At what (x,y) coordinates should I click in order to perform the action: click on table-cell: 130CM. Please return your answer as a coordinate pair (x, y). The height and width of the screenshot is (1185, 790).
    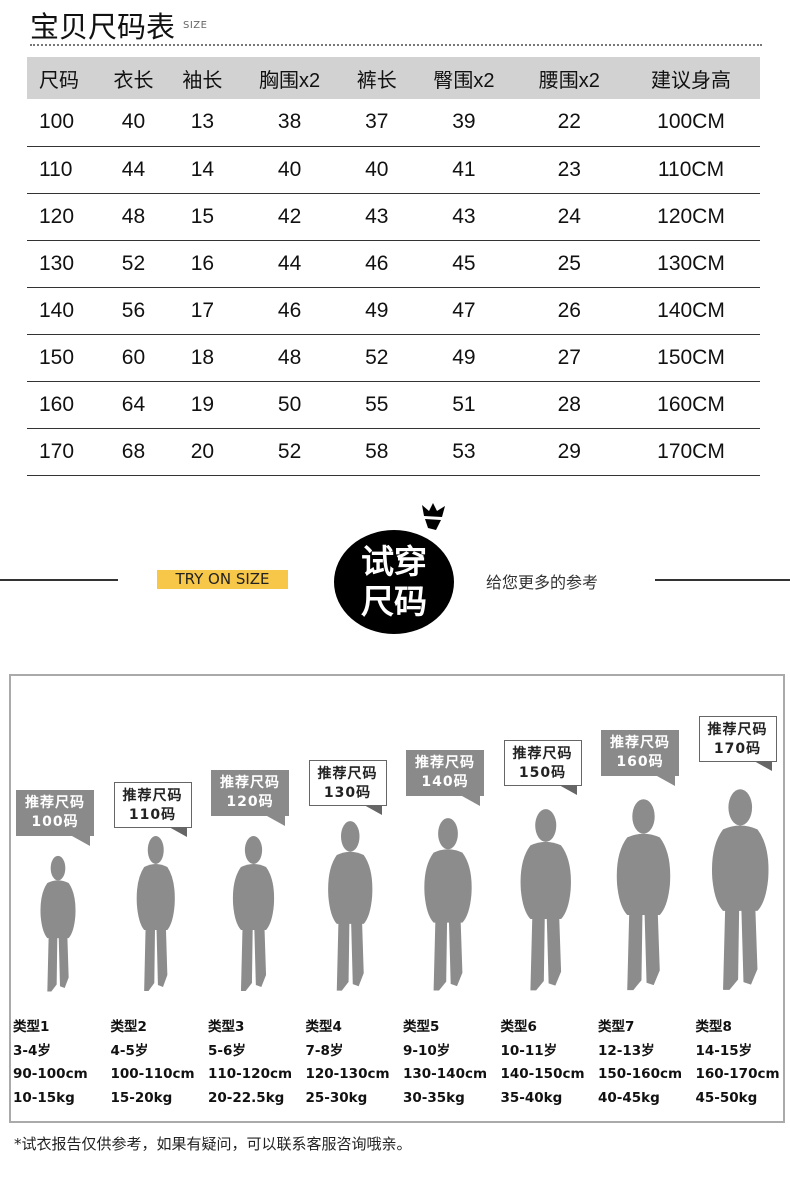
    Looking at the image, I should click on (690, 264).